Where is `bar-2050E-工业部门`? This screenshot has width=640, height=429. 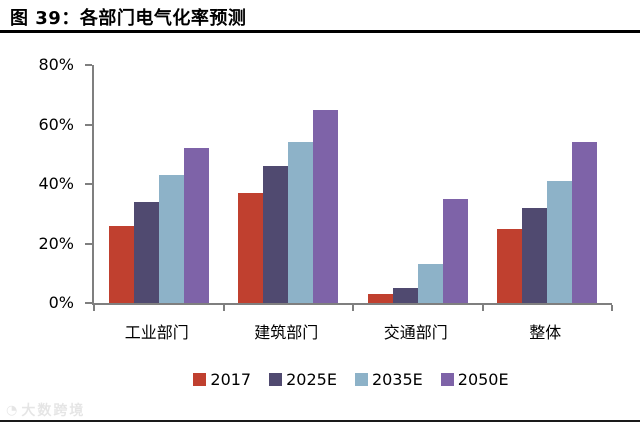
bar-2050E-工业部门 is located at coordinates (196, 225).